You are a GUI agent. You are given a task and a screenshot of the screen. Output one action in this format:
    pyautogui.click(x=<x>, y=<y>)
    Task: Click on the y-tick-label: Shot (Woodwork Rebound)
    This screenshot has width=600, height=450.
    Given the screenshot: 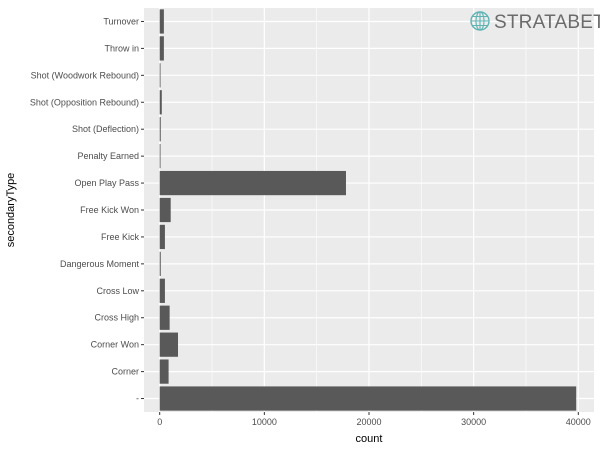 What is the action you would take?
    pyautogui.click(x=85, y=75)
    